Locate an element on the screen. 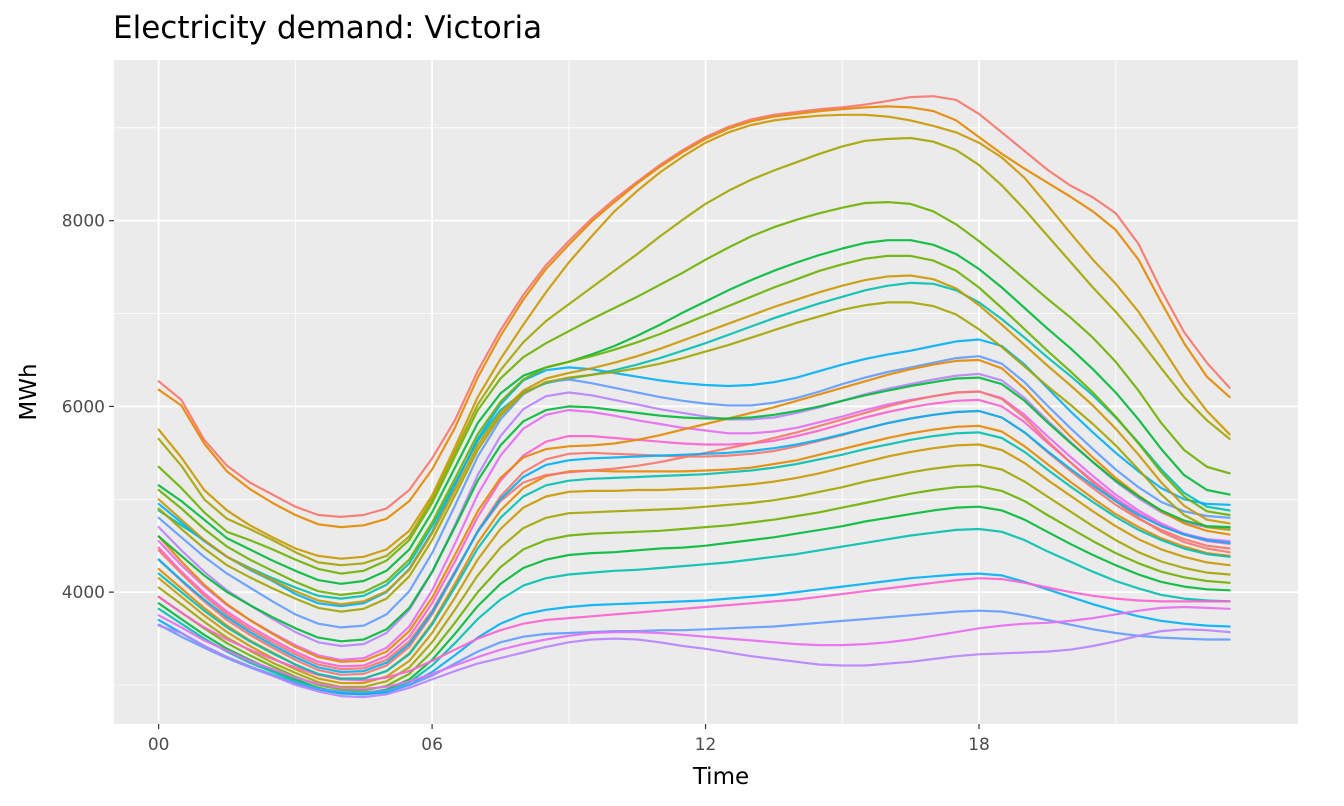 Image resolution: width=1344 pixels, height=806 pixels. x-tick-label: 06 is located at coordinates (432, 745).